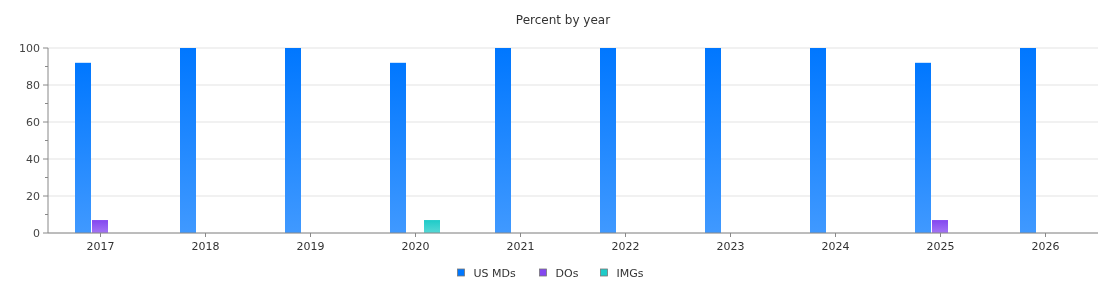  What do you see at coordinates (33, 122) in the screenshot?
I see `y-tick-label: 60` at bounding box center [33, 122].